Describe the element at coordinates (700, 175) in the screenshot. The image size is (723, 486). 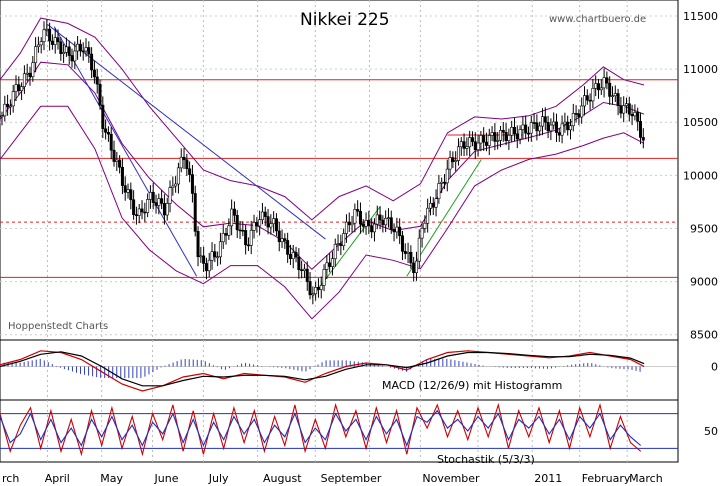
I see `price-tick-label: 10000` at that location.